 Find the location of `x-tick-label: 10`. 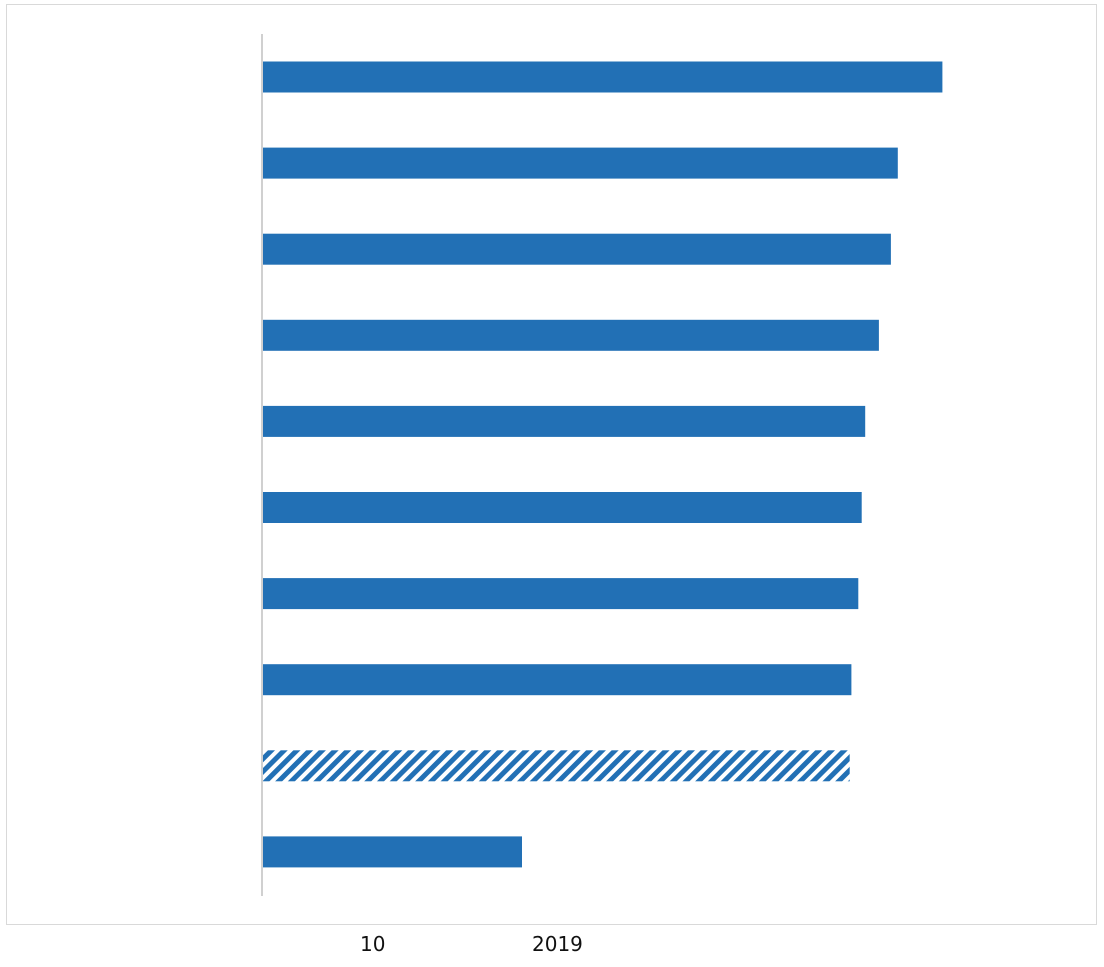

x-tick-label: 10 is located at coordinates (373, 944).